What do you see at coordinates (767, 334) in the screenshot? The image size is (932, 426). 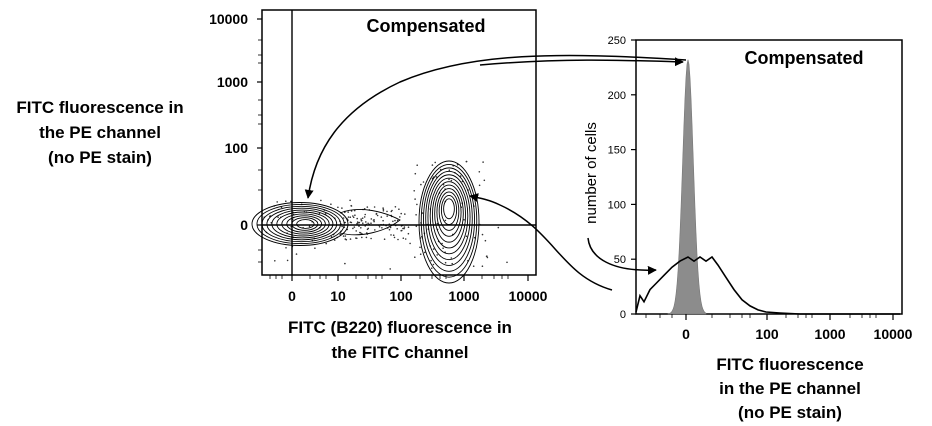 I see `histogram-x-tick-label: 100` at bounding box center [767, 334].